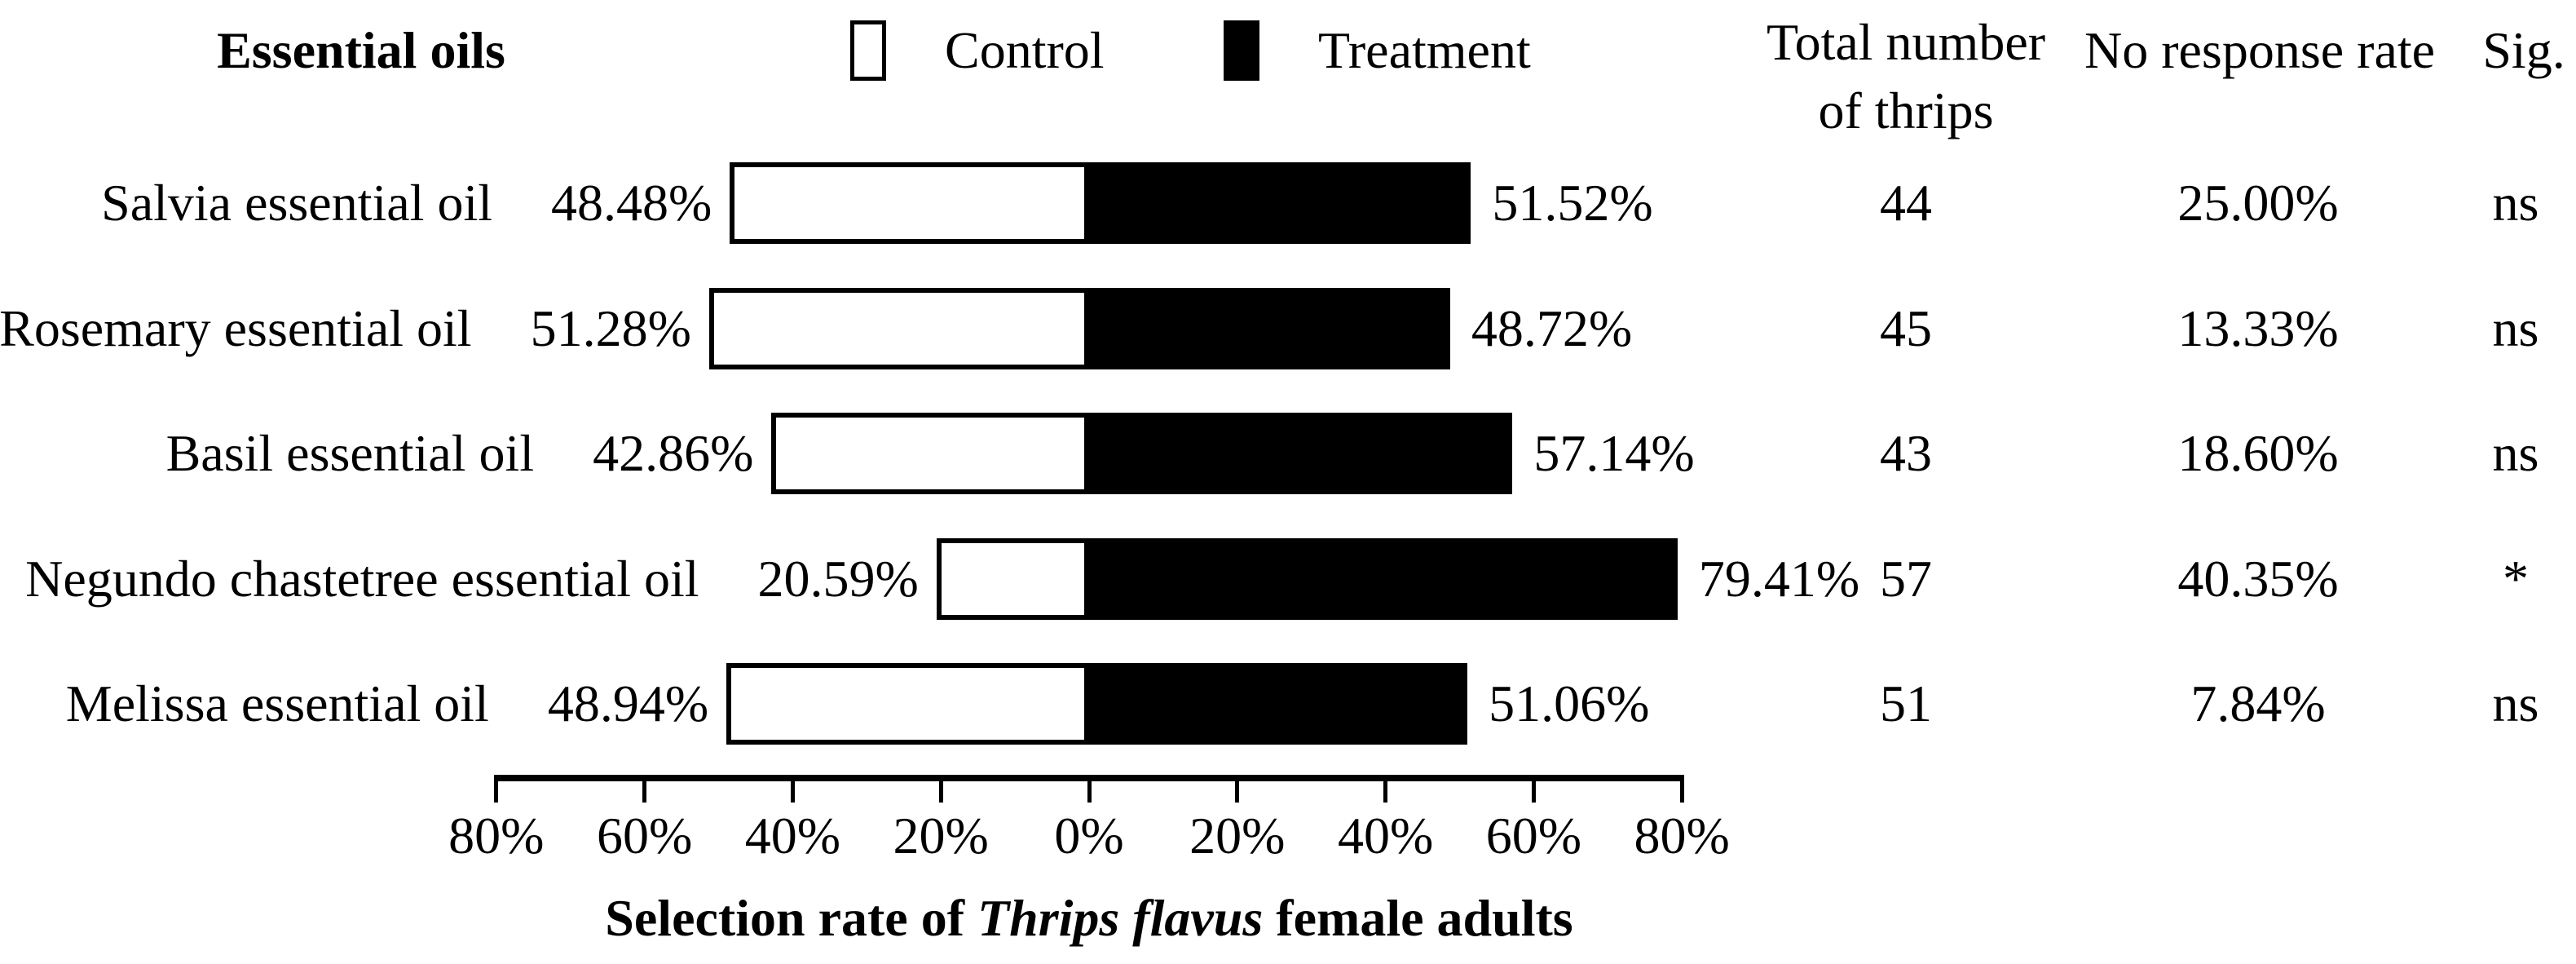 The height and width of the screenshot is (964, 2576). Describe the element at coordinates (1906, 328) in the screenshot. I see `total-thrips-value: 45` at that location.